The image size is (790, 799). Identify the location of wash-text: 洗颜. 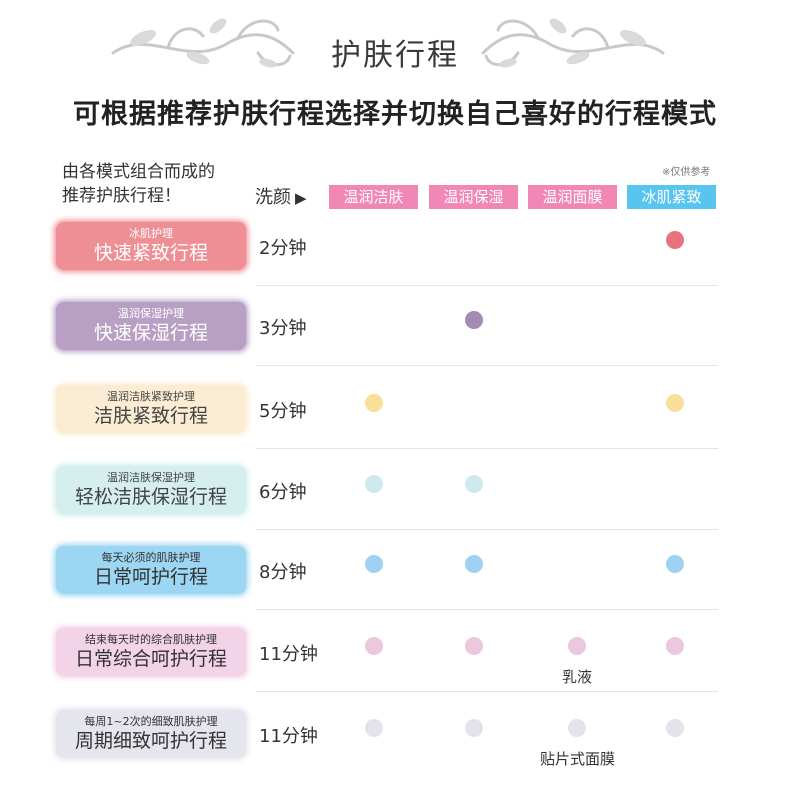
(273, 197).